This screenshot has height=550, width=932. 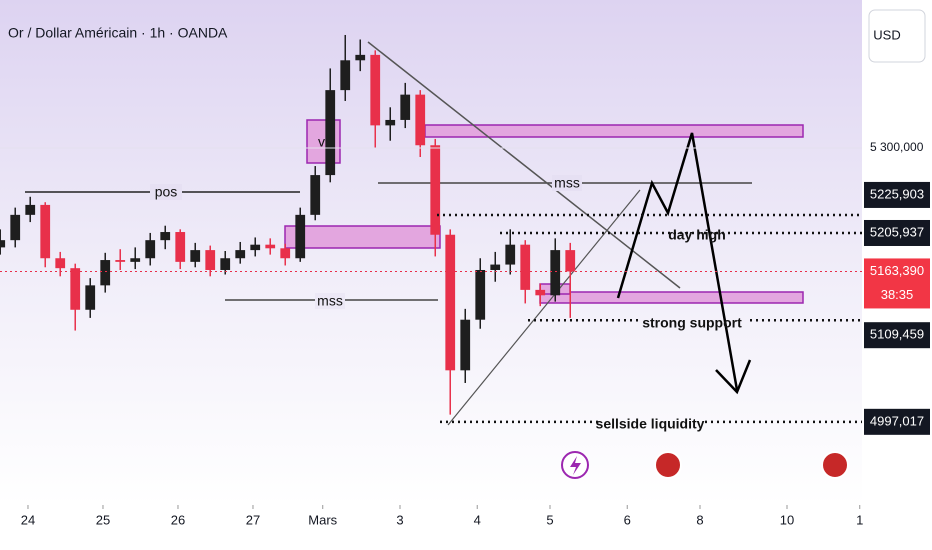 What do you see at coordinates (118, 33) in the screenshot?
I see `chart-title: Or / Dollar Américain · 1h · OANDA` at bounding box center [118, 33].